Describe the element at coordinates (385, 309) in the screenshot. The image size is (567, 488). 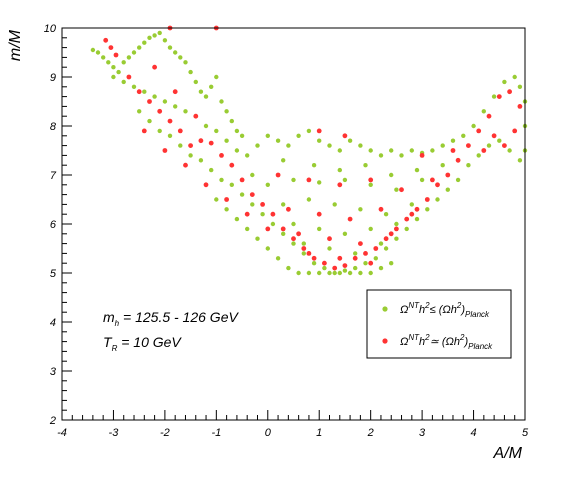
I see `legend-marker-green` at that location.